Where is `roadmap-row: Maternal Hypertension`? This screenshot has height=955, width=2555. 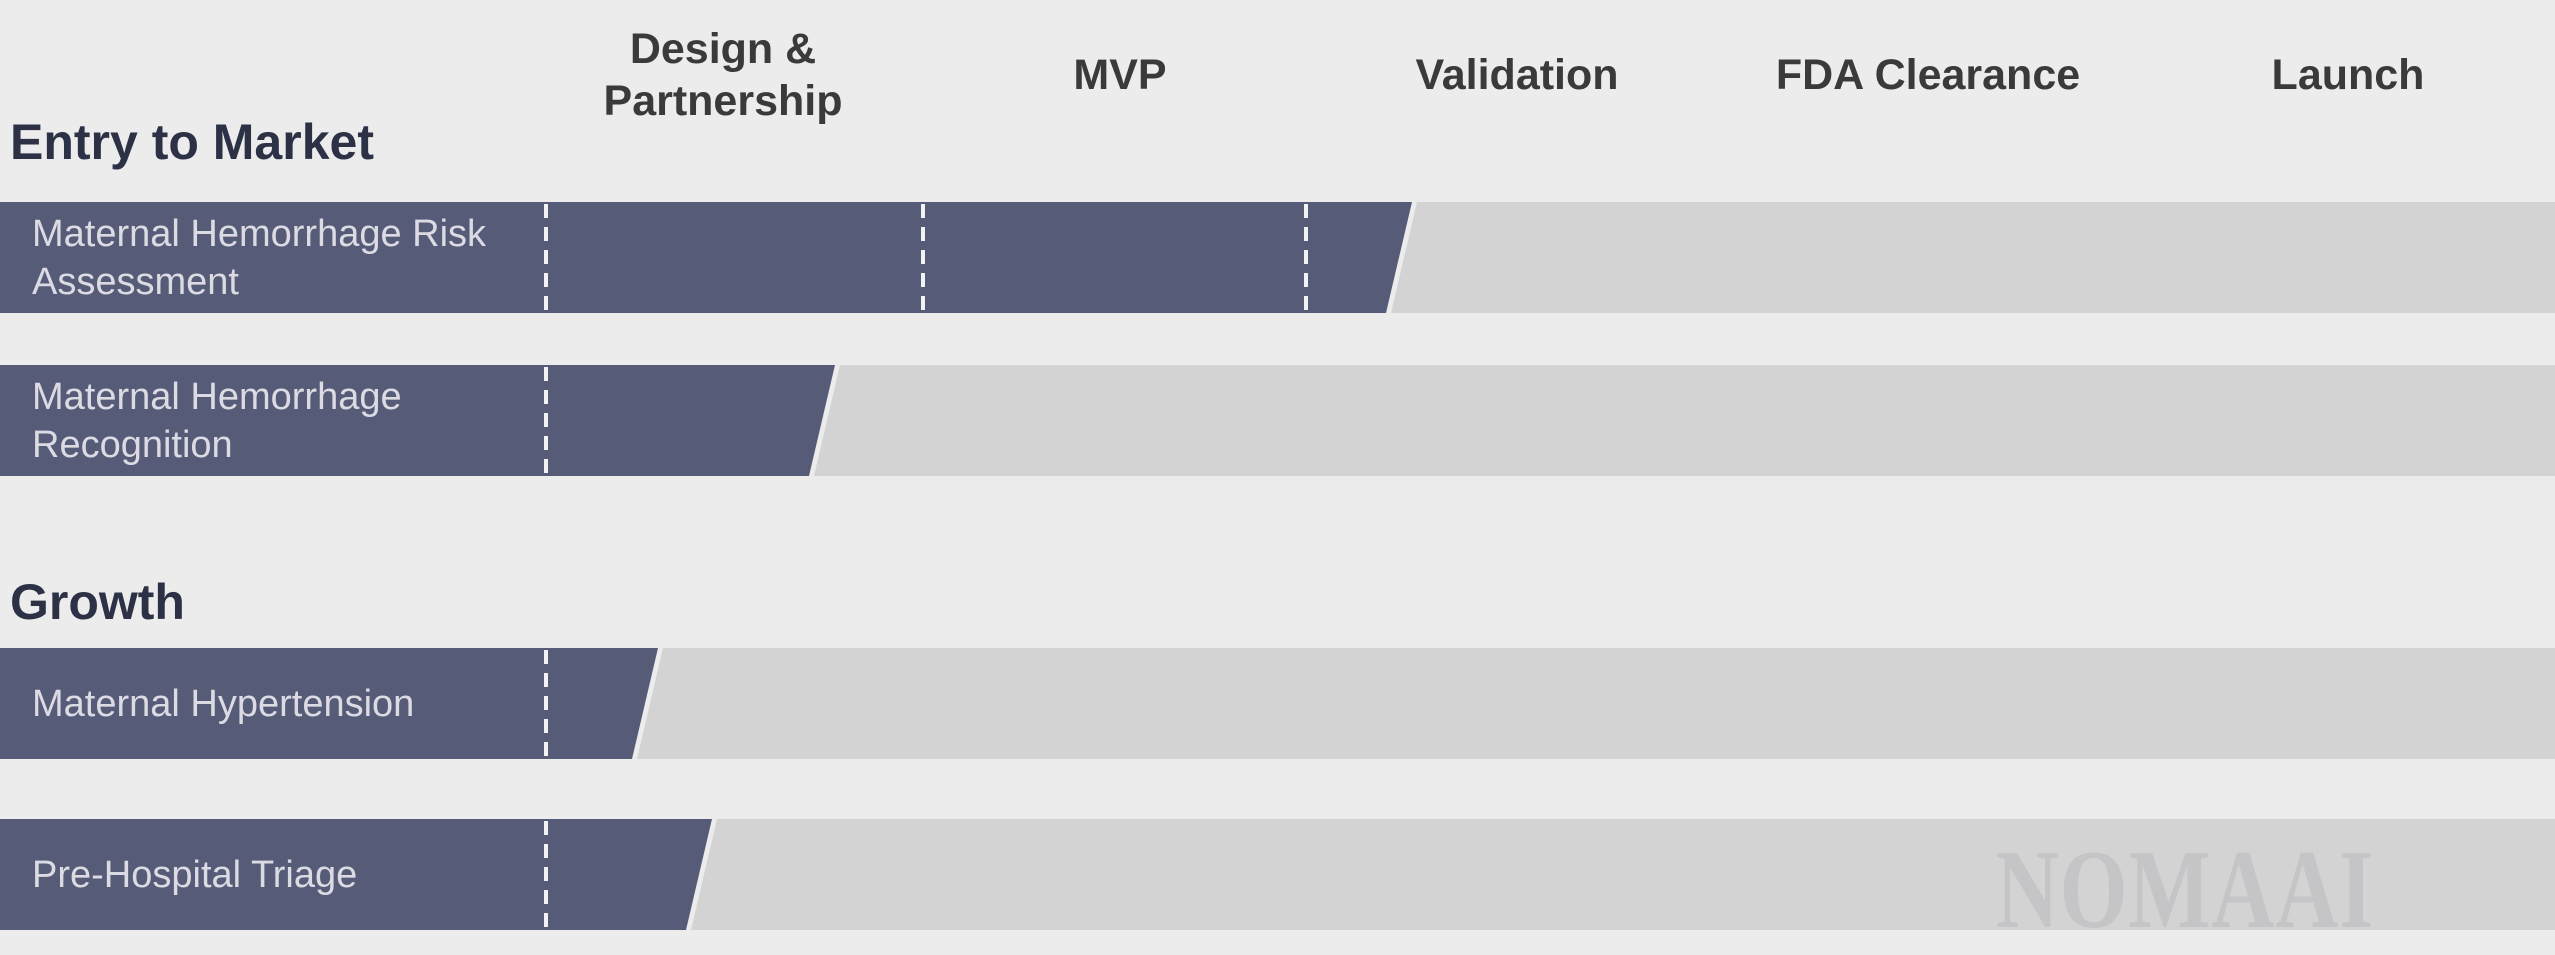
roadmap-row: Maternal Hypertension is located at coordinates (1277, 703).